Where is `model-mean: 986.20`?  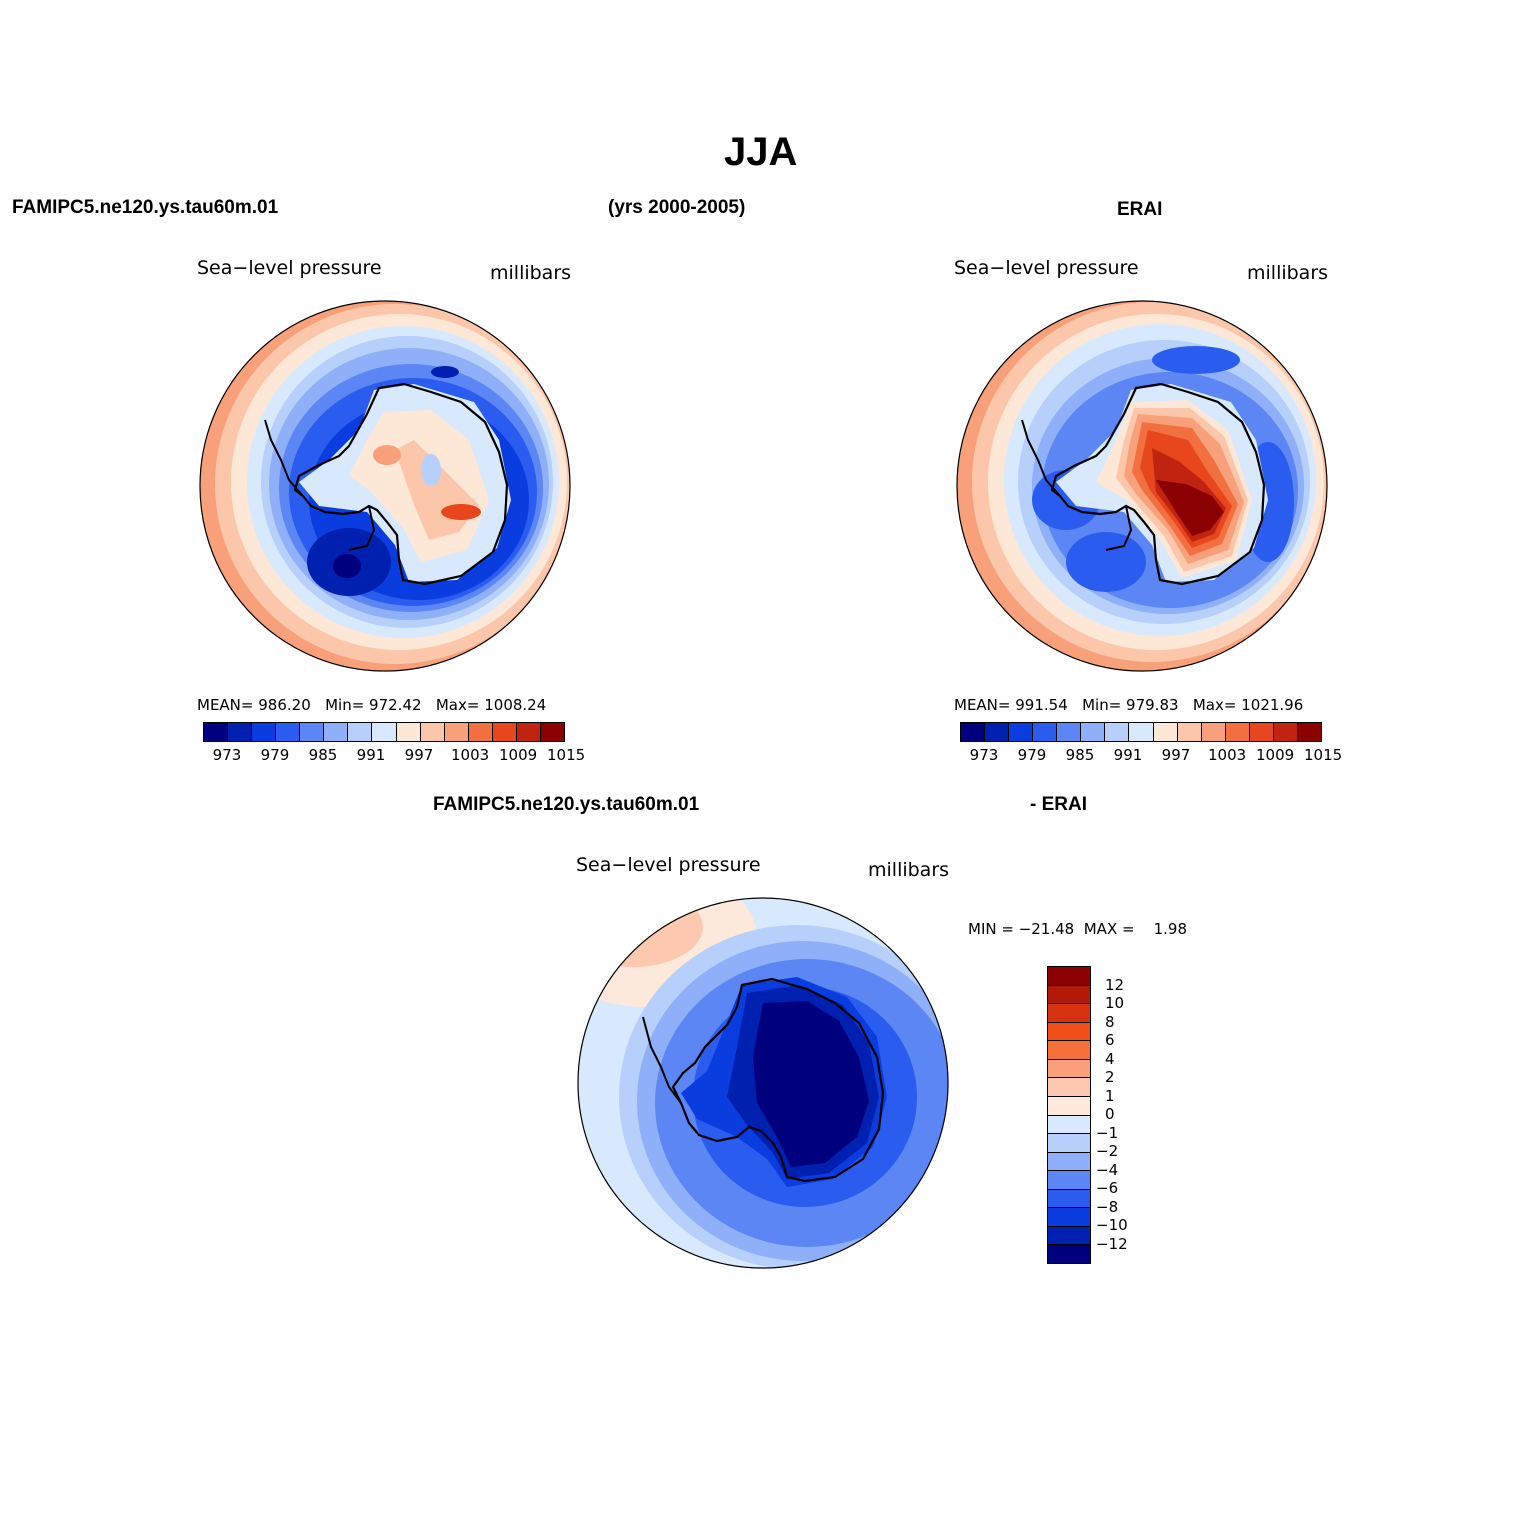
model-mean: 986.20 is located at coordinates (284, 705).